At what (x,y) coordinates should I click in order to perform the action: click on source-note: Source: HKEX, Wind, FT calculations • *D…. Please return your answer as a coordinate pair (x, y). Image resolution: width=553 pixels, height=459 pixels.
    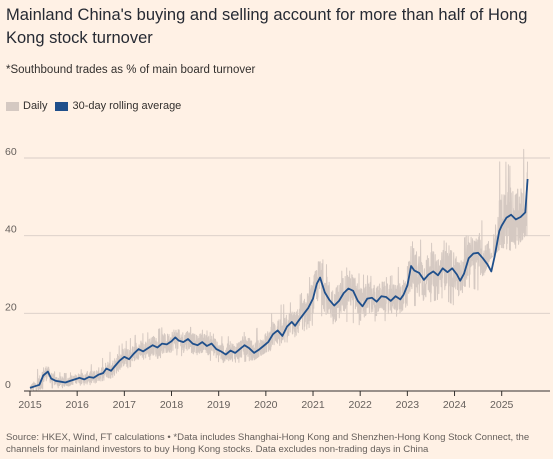
    Looking at the image, I should click on (268, 443).